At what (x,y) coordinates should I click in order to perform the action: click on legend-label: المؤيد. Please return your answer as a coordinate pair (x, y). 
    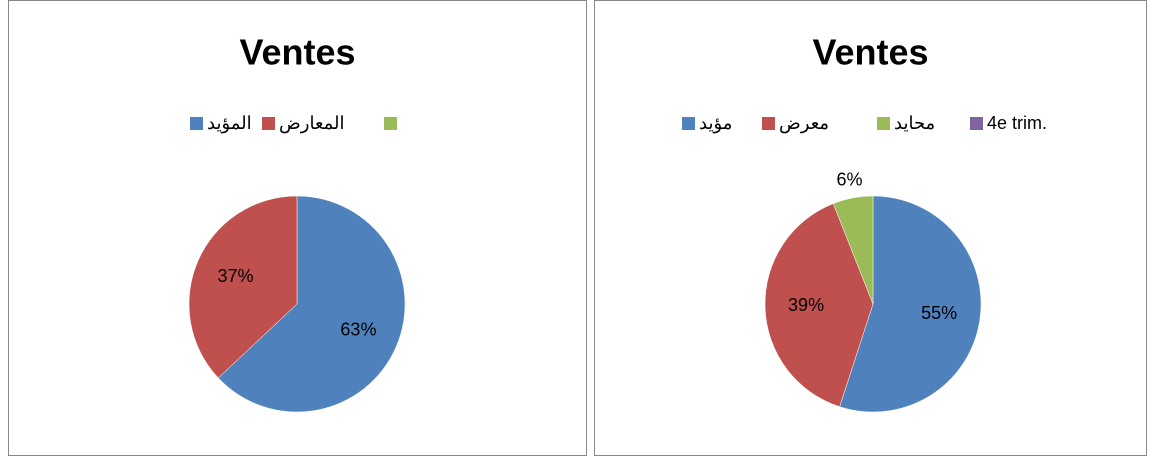
    Looking at the image, I should click on (229, 123).